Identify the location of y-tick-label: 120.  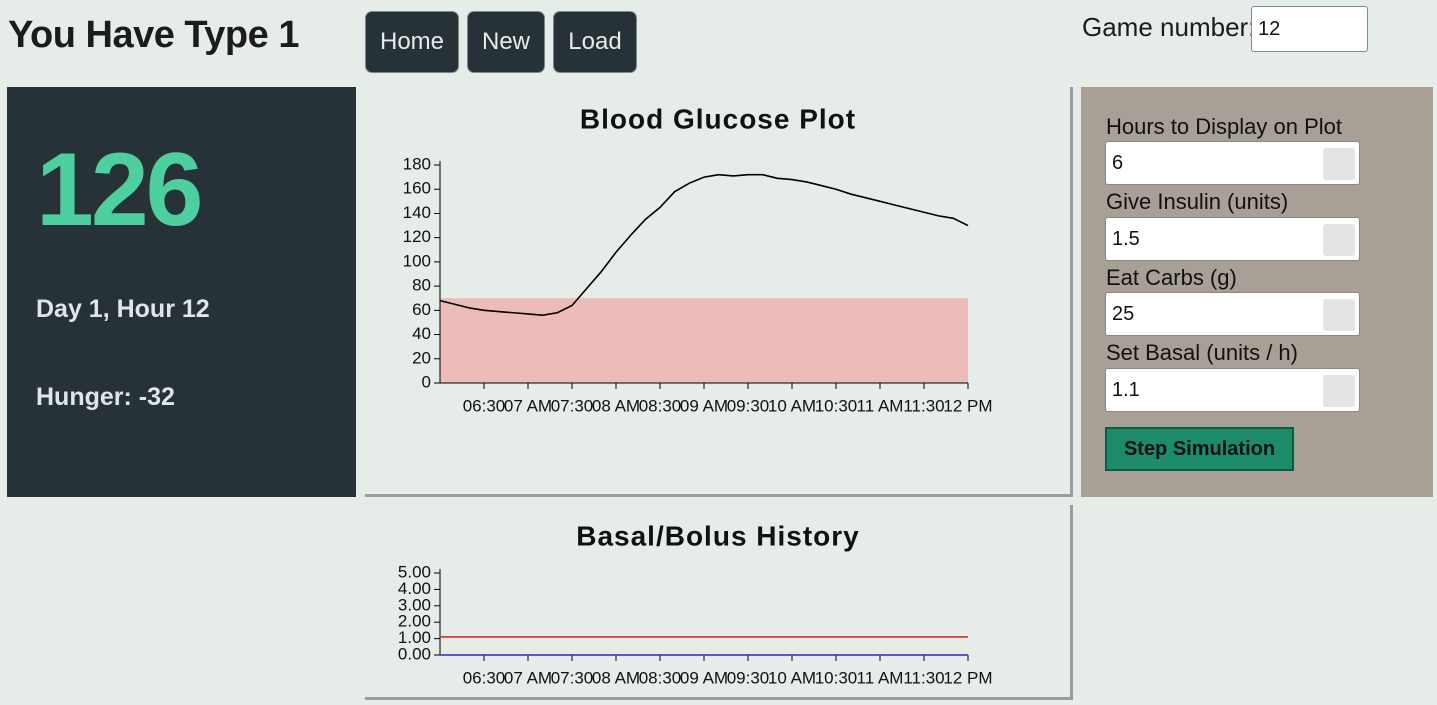
(417, 236).